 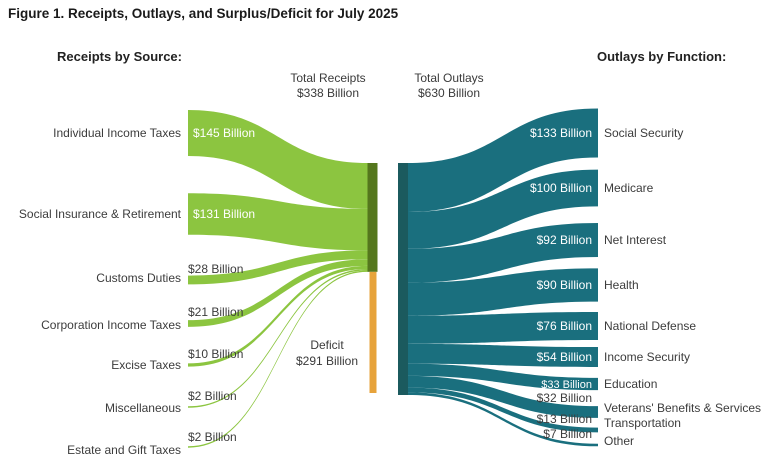 What do you see at coordinates (564, 326) in the screenshot?
I see `outlays-value-label-national-defense: $76 Billion` at bounding box center [564, 326].